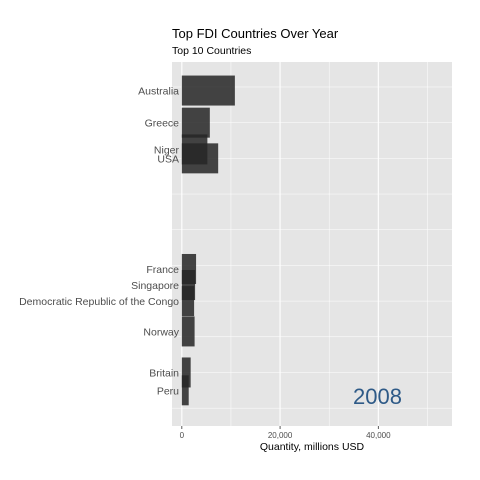  I want to click on bars, so click(208, 240).